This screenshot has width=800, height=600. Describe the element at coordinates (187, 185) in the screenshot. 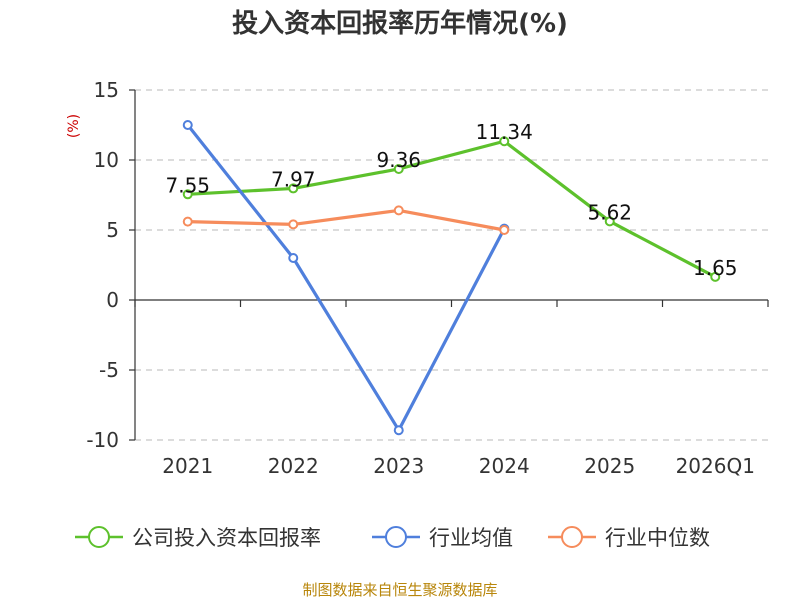

I see `data-label: 7.55` at that location.